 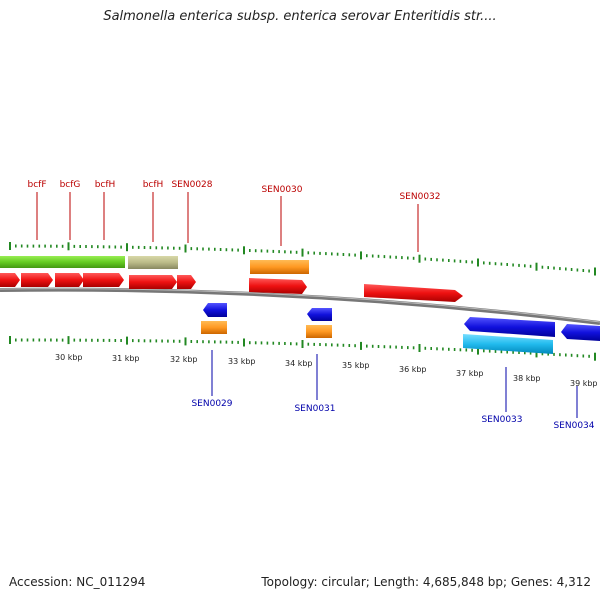 What do you see at coordinates (302, 348) in the screenshot?
I see `inner-tick-track` at bounding box center [302, 348].